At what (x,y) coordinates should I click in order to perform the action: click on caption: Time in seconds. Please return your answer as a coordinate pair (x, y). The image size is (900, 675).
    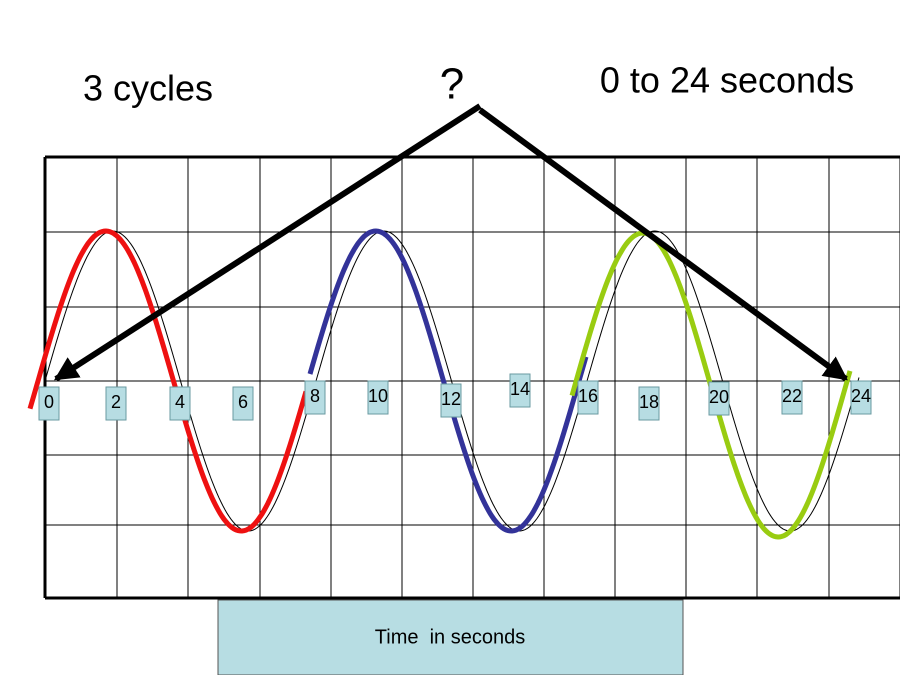
    Looking at the image, I should click on (450, 637).